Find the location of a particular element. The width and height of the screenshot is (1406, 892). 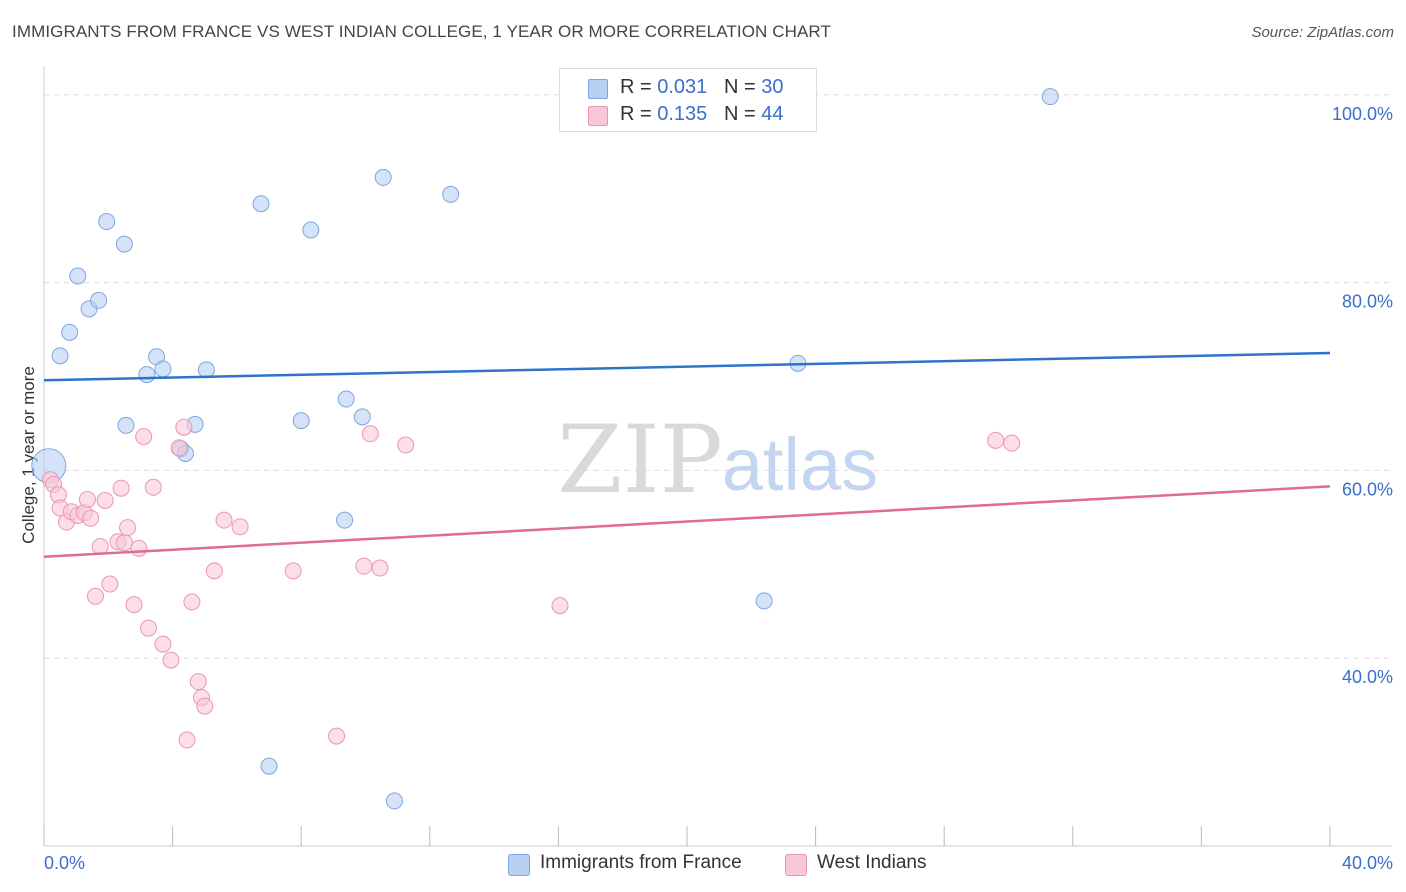

legend-swatch-france is located at coordinates (598, 89).